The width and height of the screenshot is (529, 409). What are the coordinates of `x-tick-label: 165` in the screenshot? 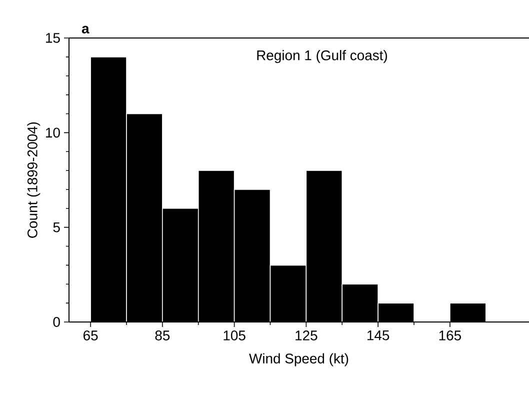 It's located at (450, 335).